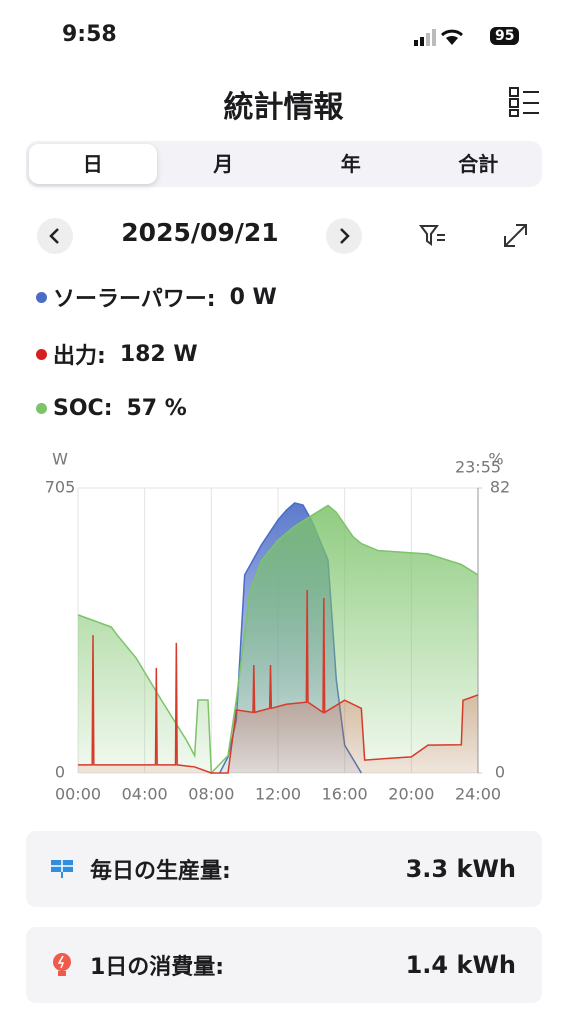  I want to click on reading: 出力: 182 W, so click(117, 354).